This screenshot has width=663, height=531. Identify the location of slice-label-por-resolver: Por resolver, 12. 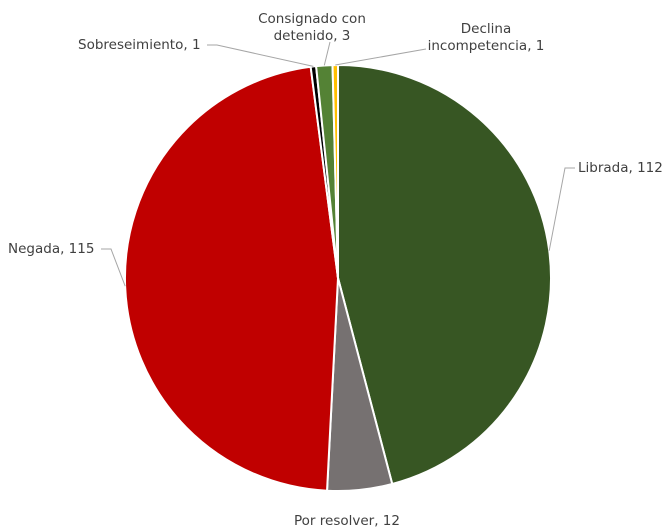
(347, 521).